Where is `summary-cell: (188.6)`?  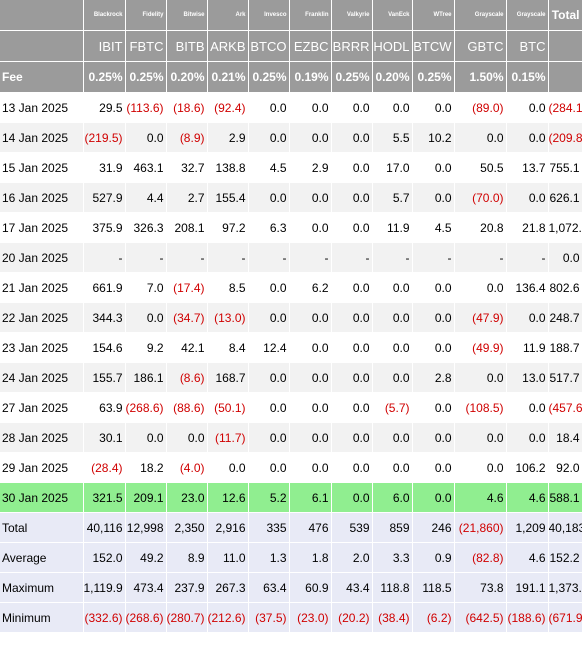 summary-cell: (188.6) is located at coordinates (527, 617).